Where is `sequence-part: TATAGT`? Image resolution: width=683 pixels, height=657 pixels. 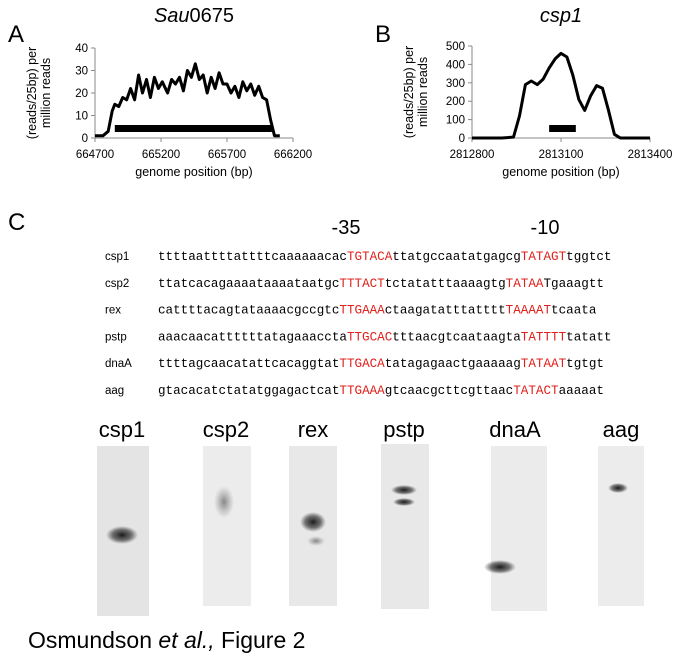 sequence-part: TATAGT is located at coordinates (544, 257).